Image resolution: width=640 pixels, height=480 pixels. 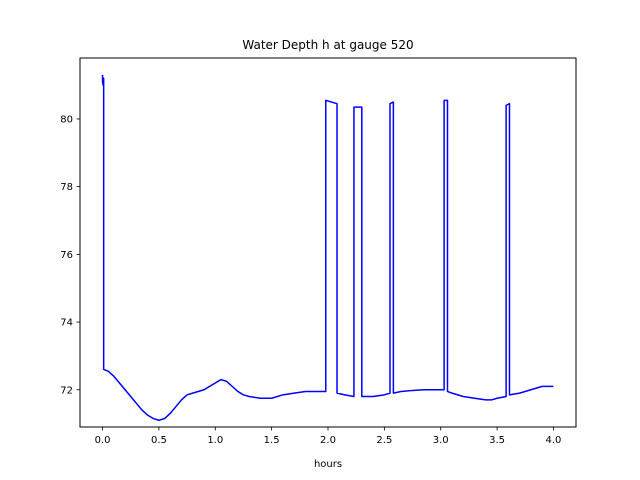 I want to click on x-tick-label: 3.5, so click(x=497, y=440).